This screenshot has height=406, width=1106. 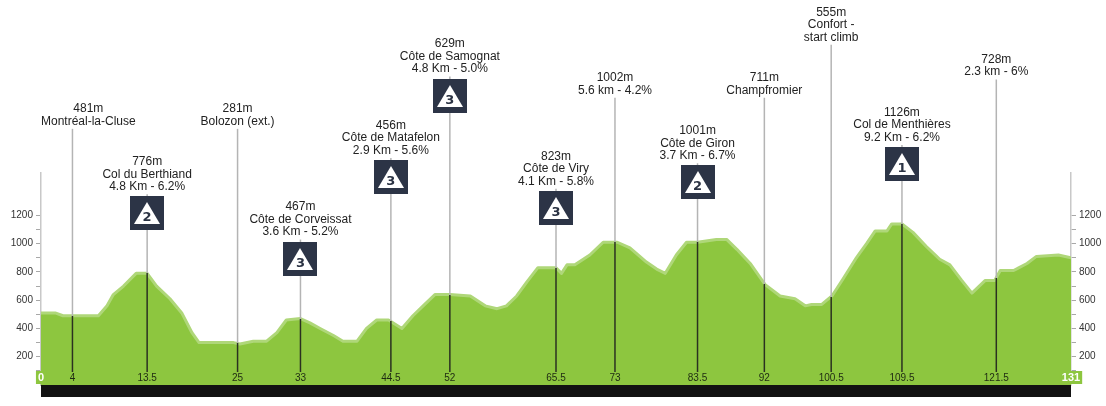 What do you see at coordinates (1071, 376) in the screenshot?
I see `x-tick-label: 131` at bounding box center [1071, 376].